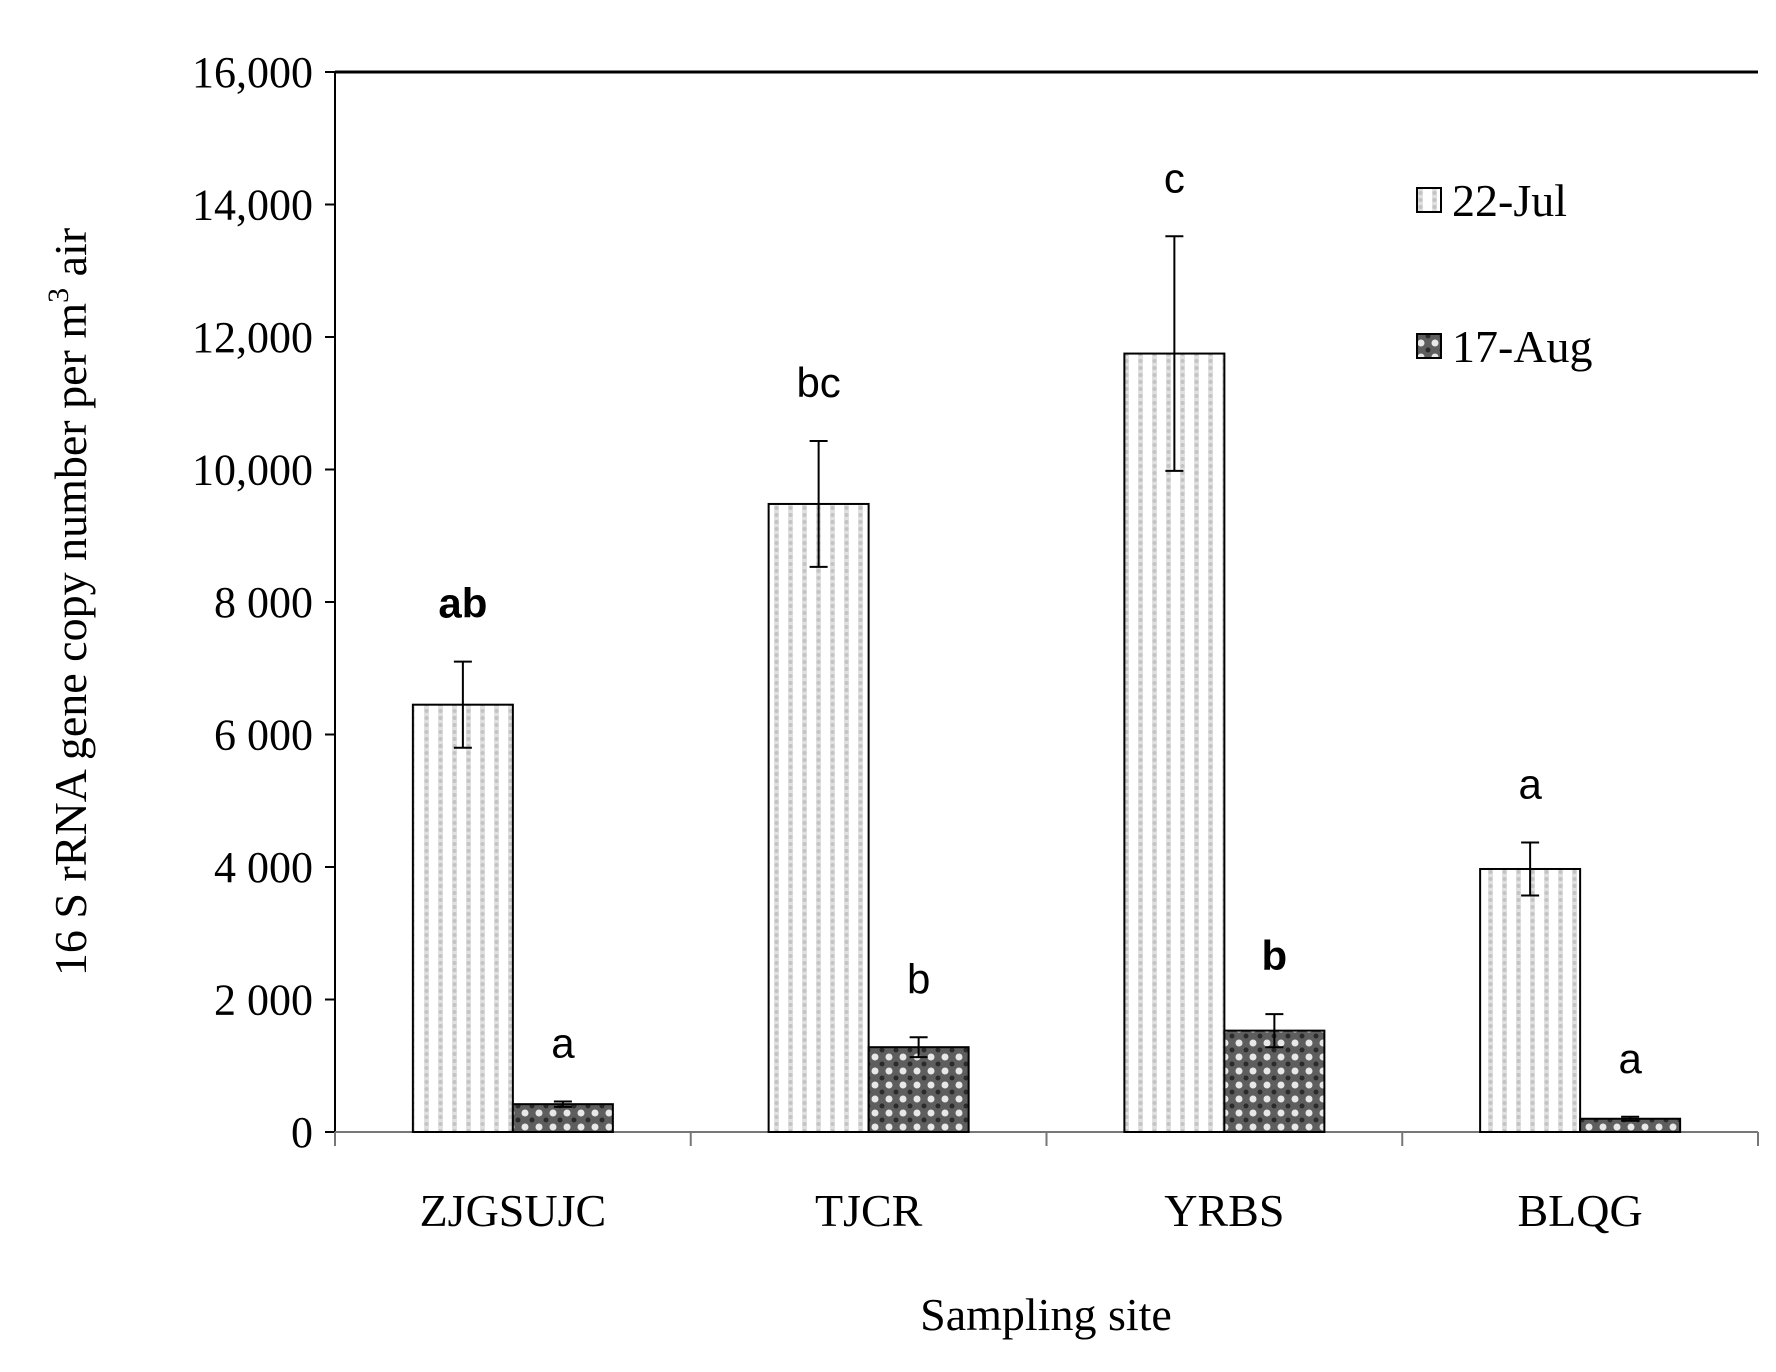 This screenshot has width=1776, height=1372. Describe the element at coordinates (1509, 200) in the screenshot. I see `legend-label-22-jul: 22-Jul` at that location.